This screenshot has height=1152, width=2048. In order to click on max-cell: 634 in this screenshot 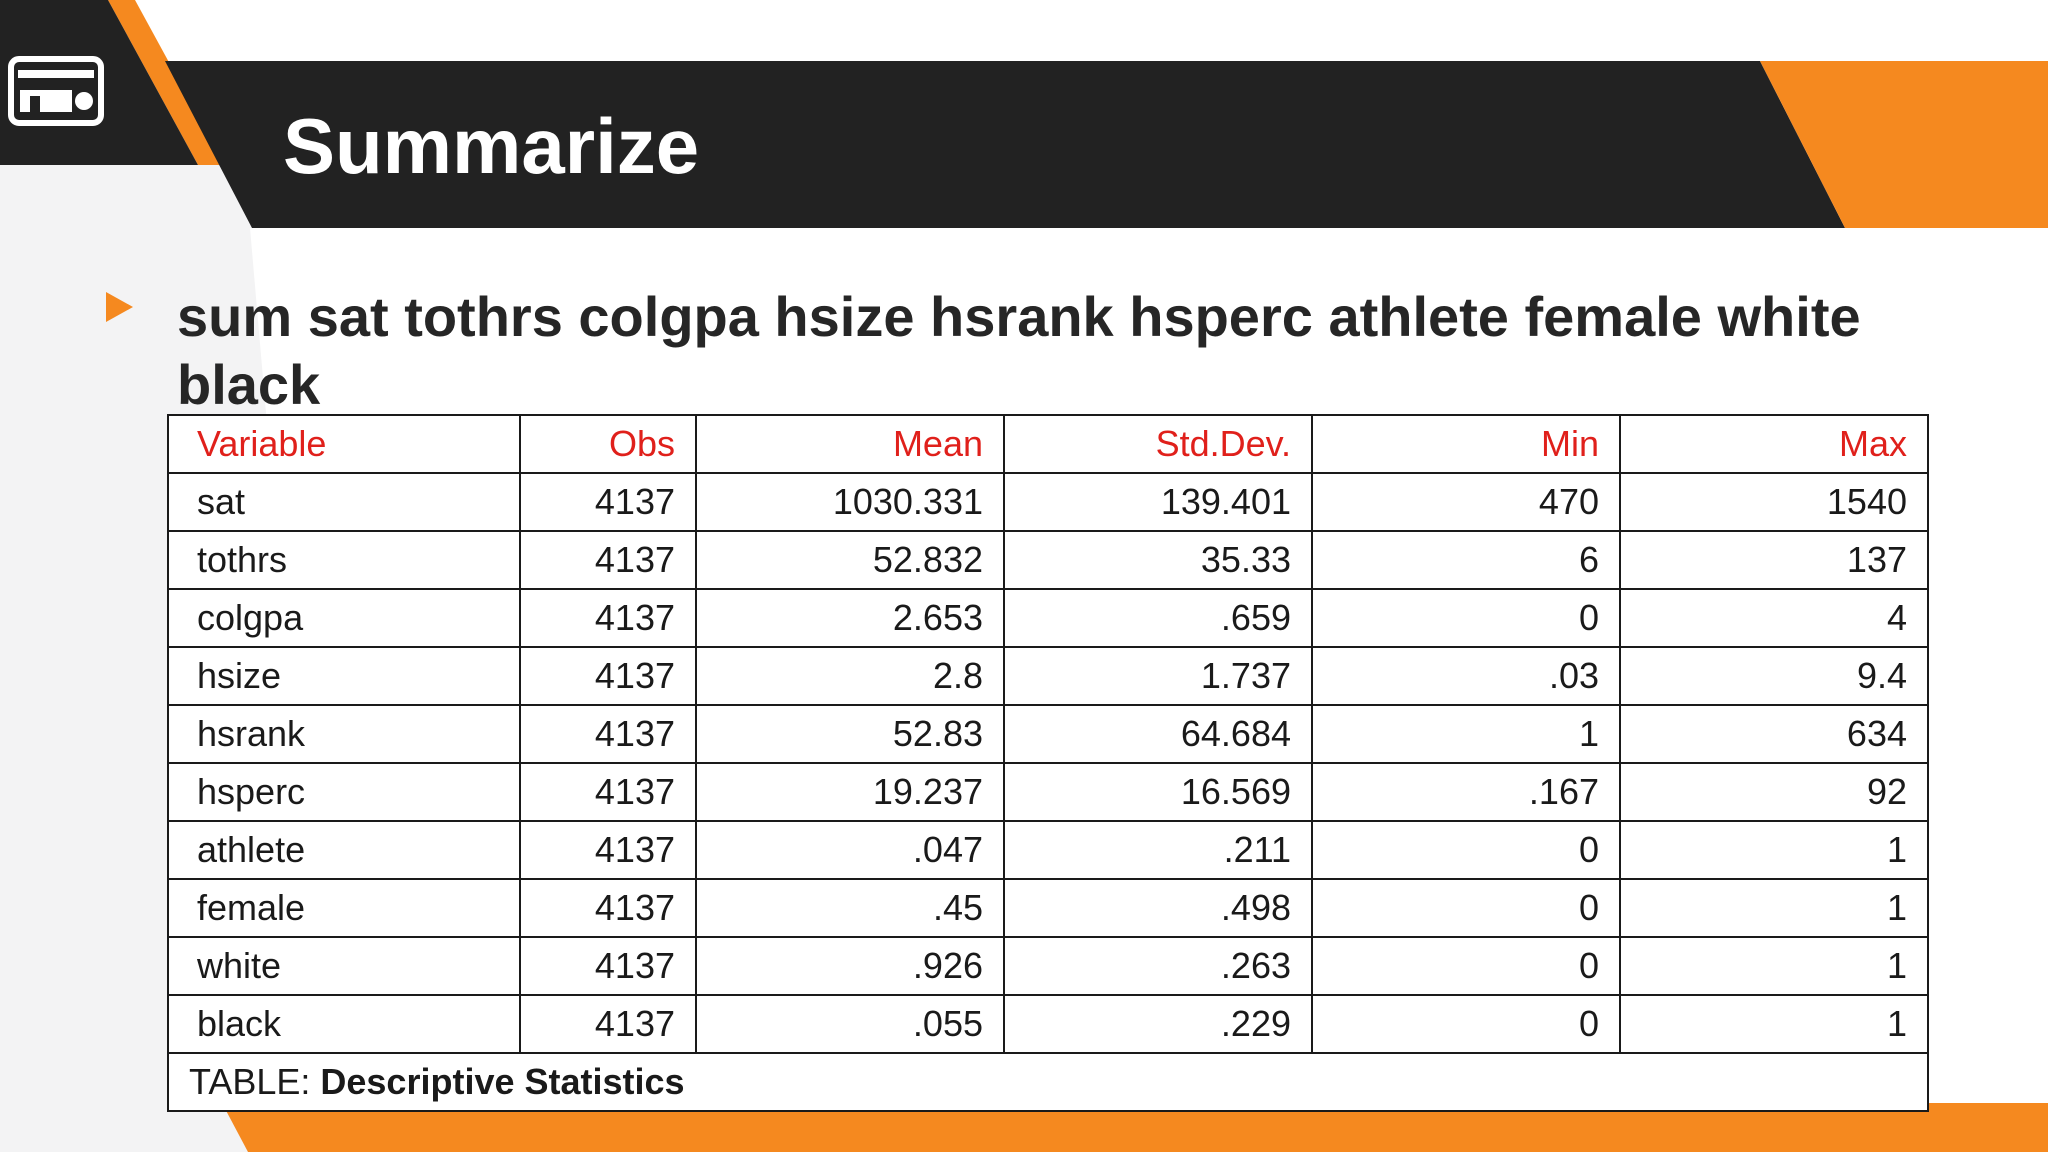, I will do `click(1774, 734)`.